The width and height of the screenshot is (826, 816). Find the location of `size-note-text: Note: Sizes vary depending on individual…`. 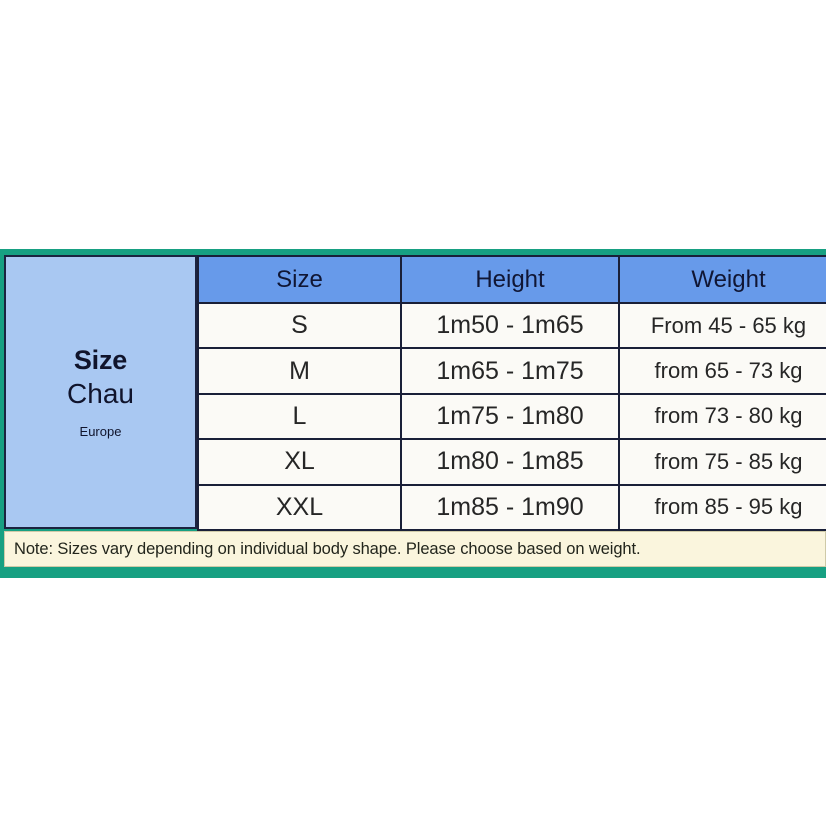

size-note-text: Note: Sizes vary depending on individual… is located at coordinates (327, 548).